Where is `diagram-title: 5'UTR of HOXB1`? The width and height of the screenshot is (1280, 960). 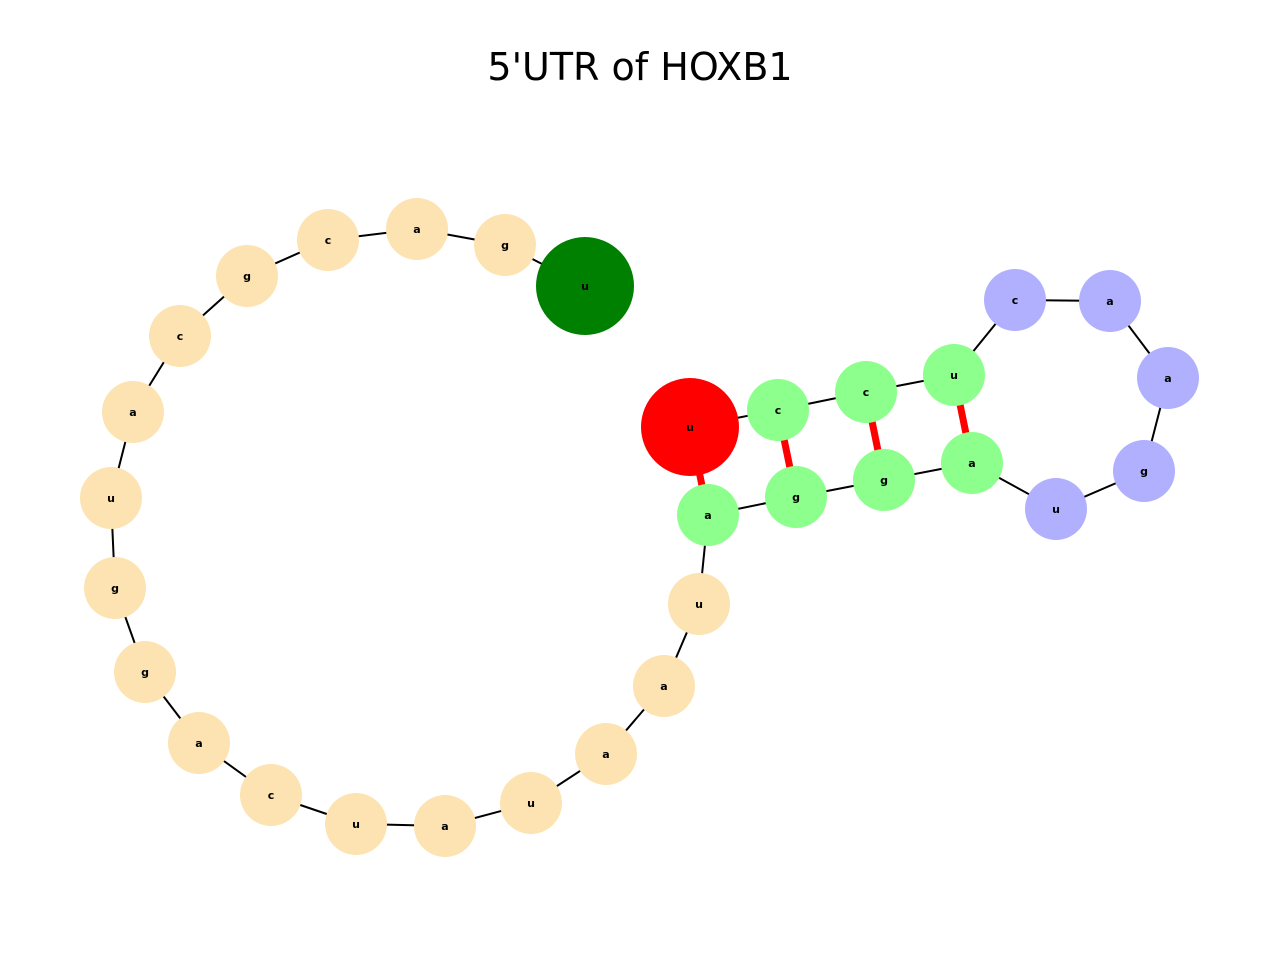
diagram-title: 5'UTR of HOXB1 is located at coordinates (639, 67).